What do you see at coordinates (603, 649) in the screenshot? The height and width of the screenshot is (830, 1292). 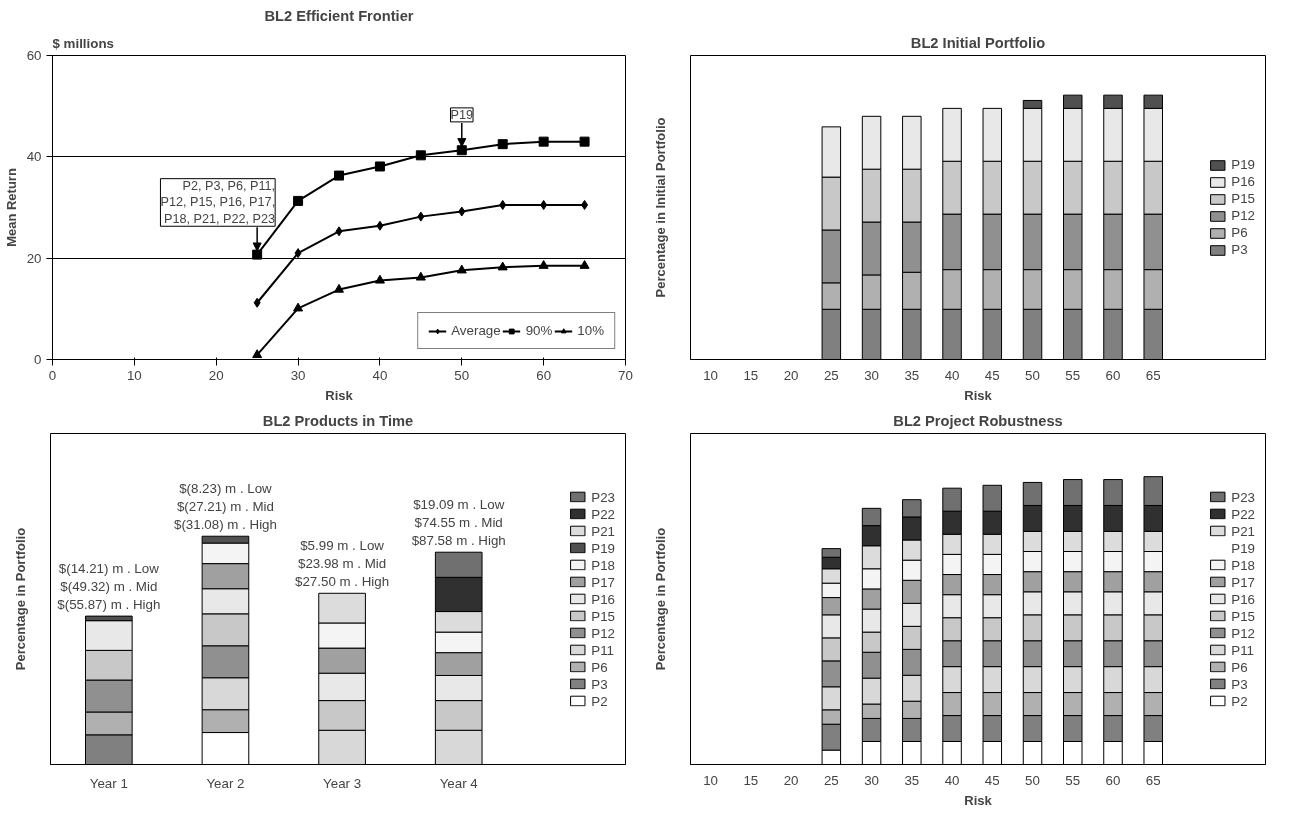 I see `legend-label: P11` at bounding box center [603, 649].